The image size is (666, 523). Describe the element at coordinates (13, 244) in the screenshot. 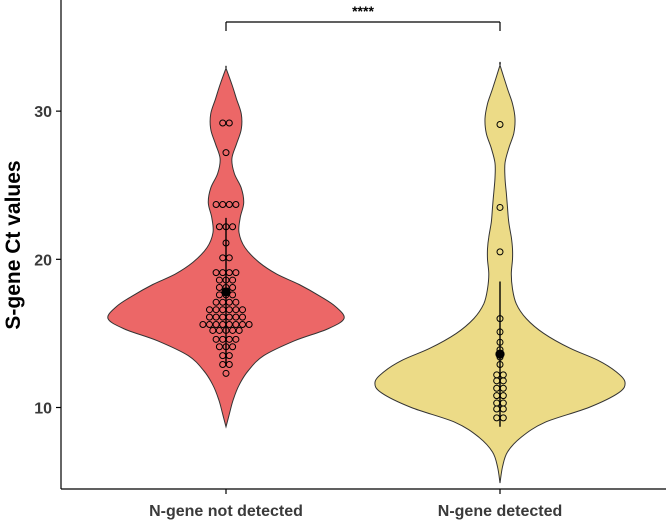

I see `y-axis-title: S-gene Ct values` at that location.